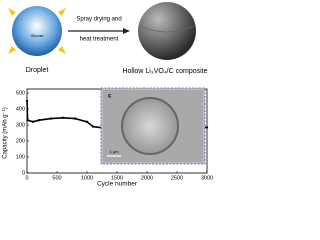  I want to click on hollow-sphere, so click(167, 31).